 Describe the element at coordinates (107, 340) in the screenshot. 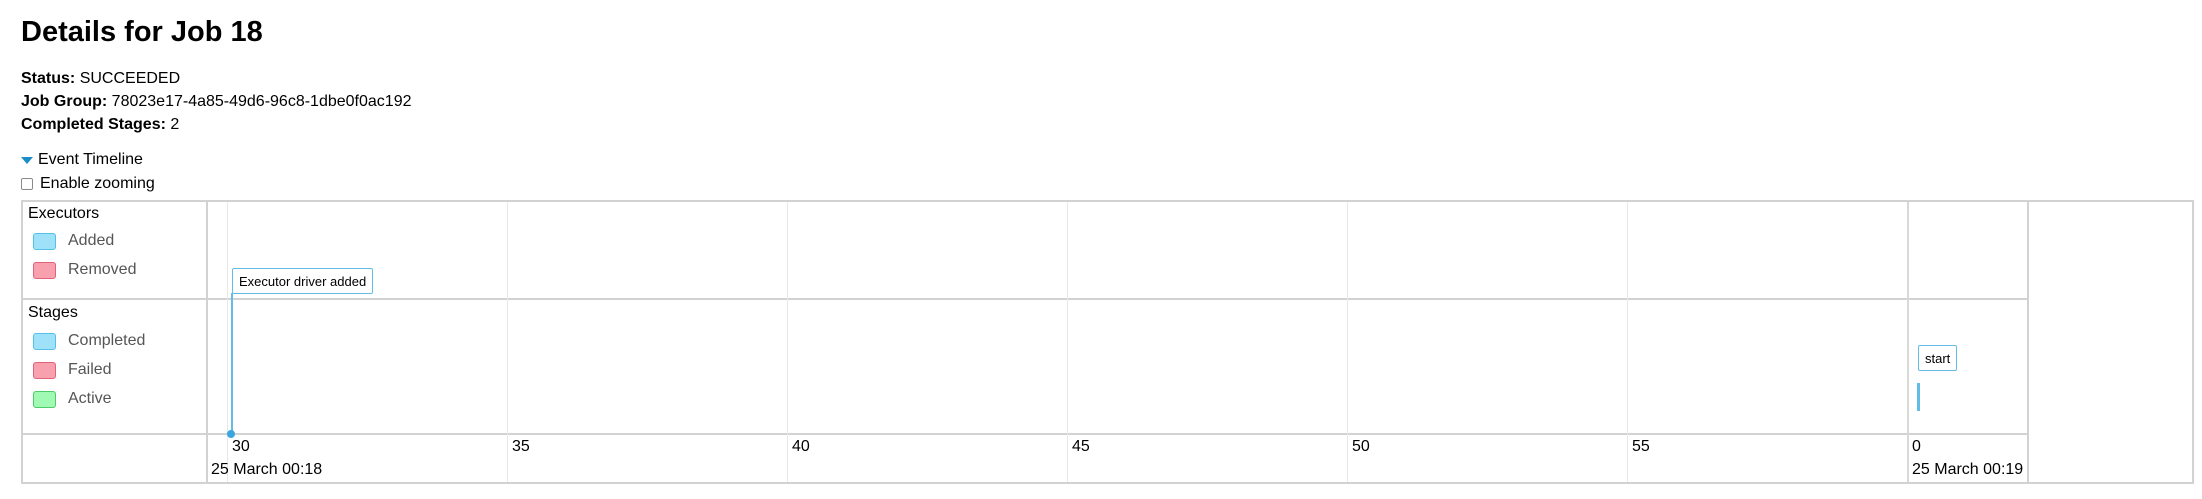

I see `legend-label-completed: Completed` at that location.